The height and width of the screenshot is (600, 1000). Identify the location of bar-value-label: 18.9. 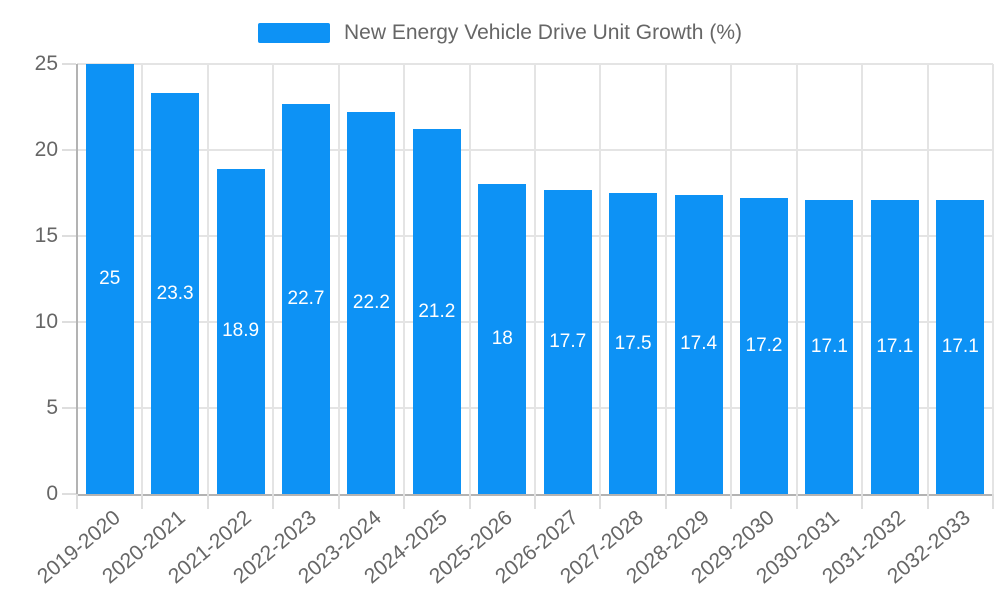
(241, 331).